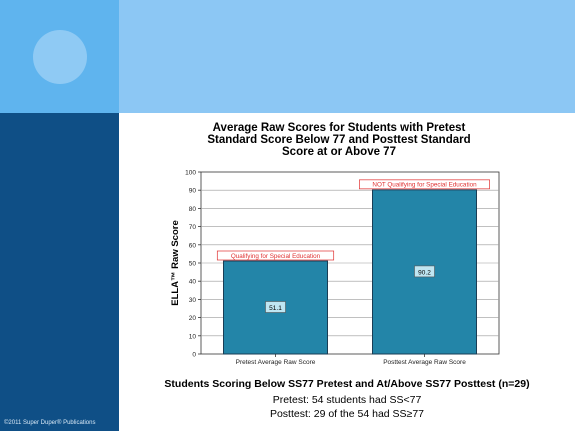 Image resolution: width=575 pixels, height=431 pixels. Describe the element at coordinates (193, 209) in the screenshot. I see `y-tick-label: 80` at that location.